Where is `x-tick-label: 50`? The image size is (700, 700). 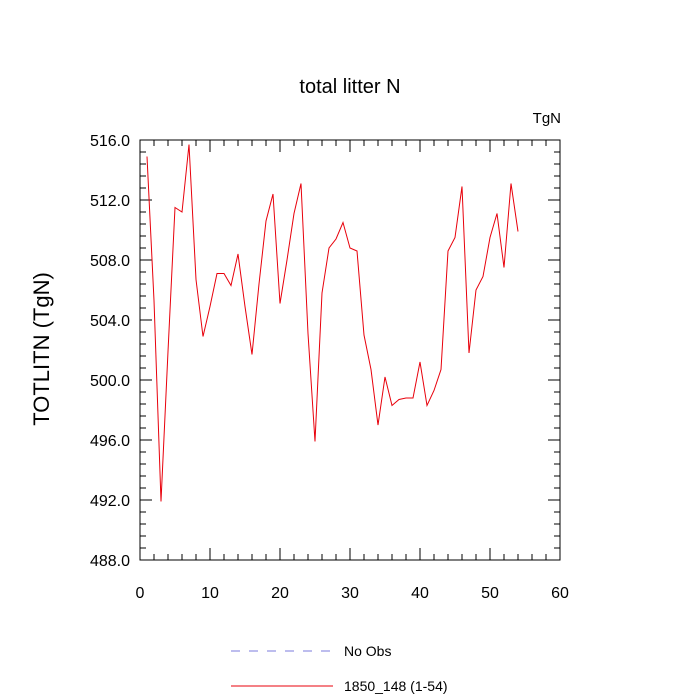
x-tick-label: 50 is located at coordinates (490, 593).